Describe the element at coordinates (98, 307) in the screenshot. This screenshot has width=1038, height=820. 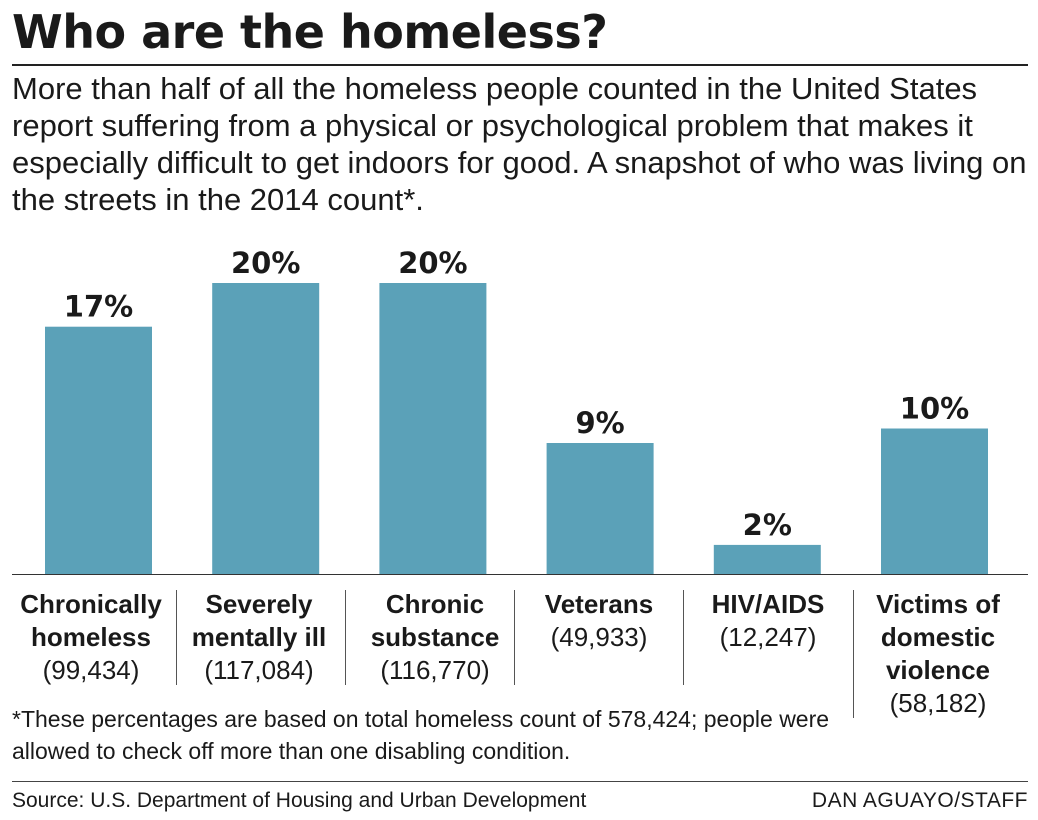
I see `value-label-chronically-homeless: 17%` at that location.